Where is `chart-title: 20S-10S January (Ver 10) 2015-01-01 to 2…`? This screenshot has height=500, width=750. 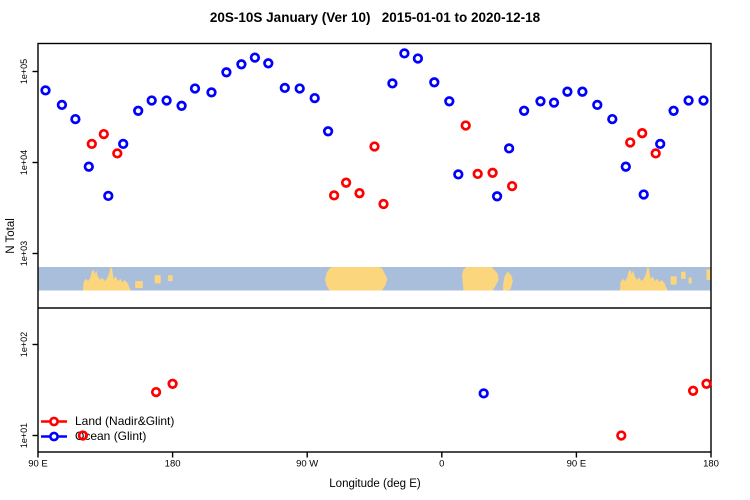
chart-title: 20S-10S January (Ver 10) 2015-01-01 to 2… is located at coordinates (375, 17).